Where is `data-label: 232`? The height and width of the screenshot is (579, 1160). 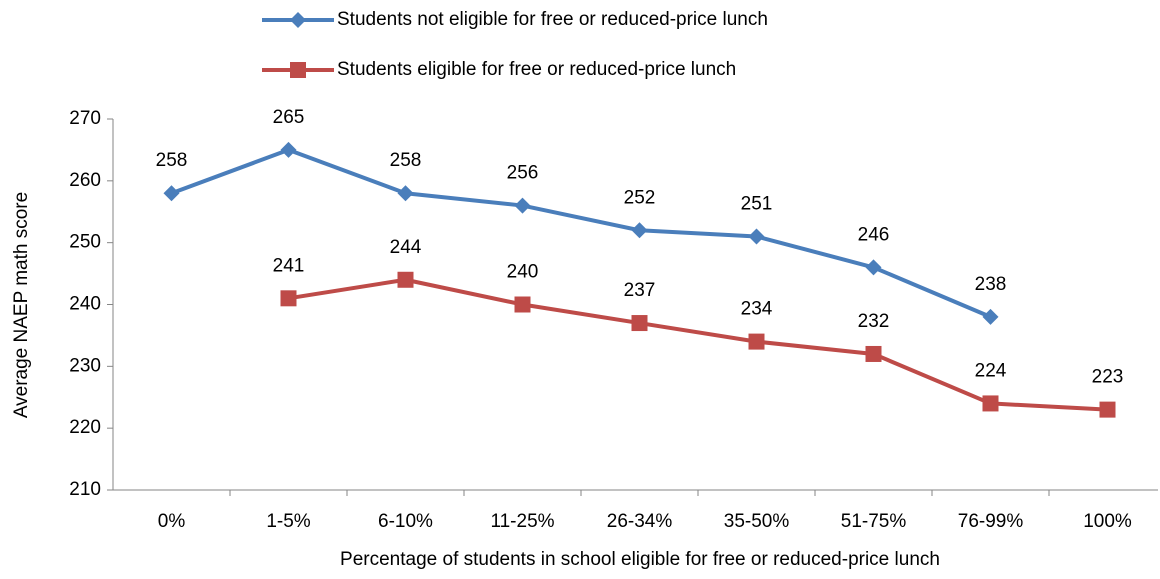 data-label: 232 is located at coordinates (874, 321).